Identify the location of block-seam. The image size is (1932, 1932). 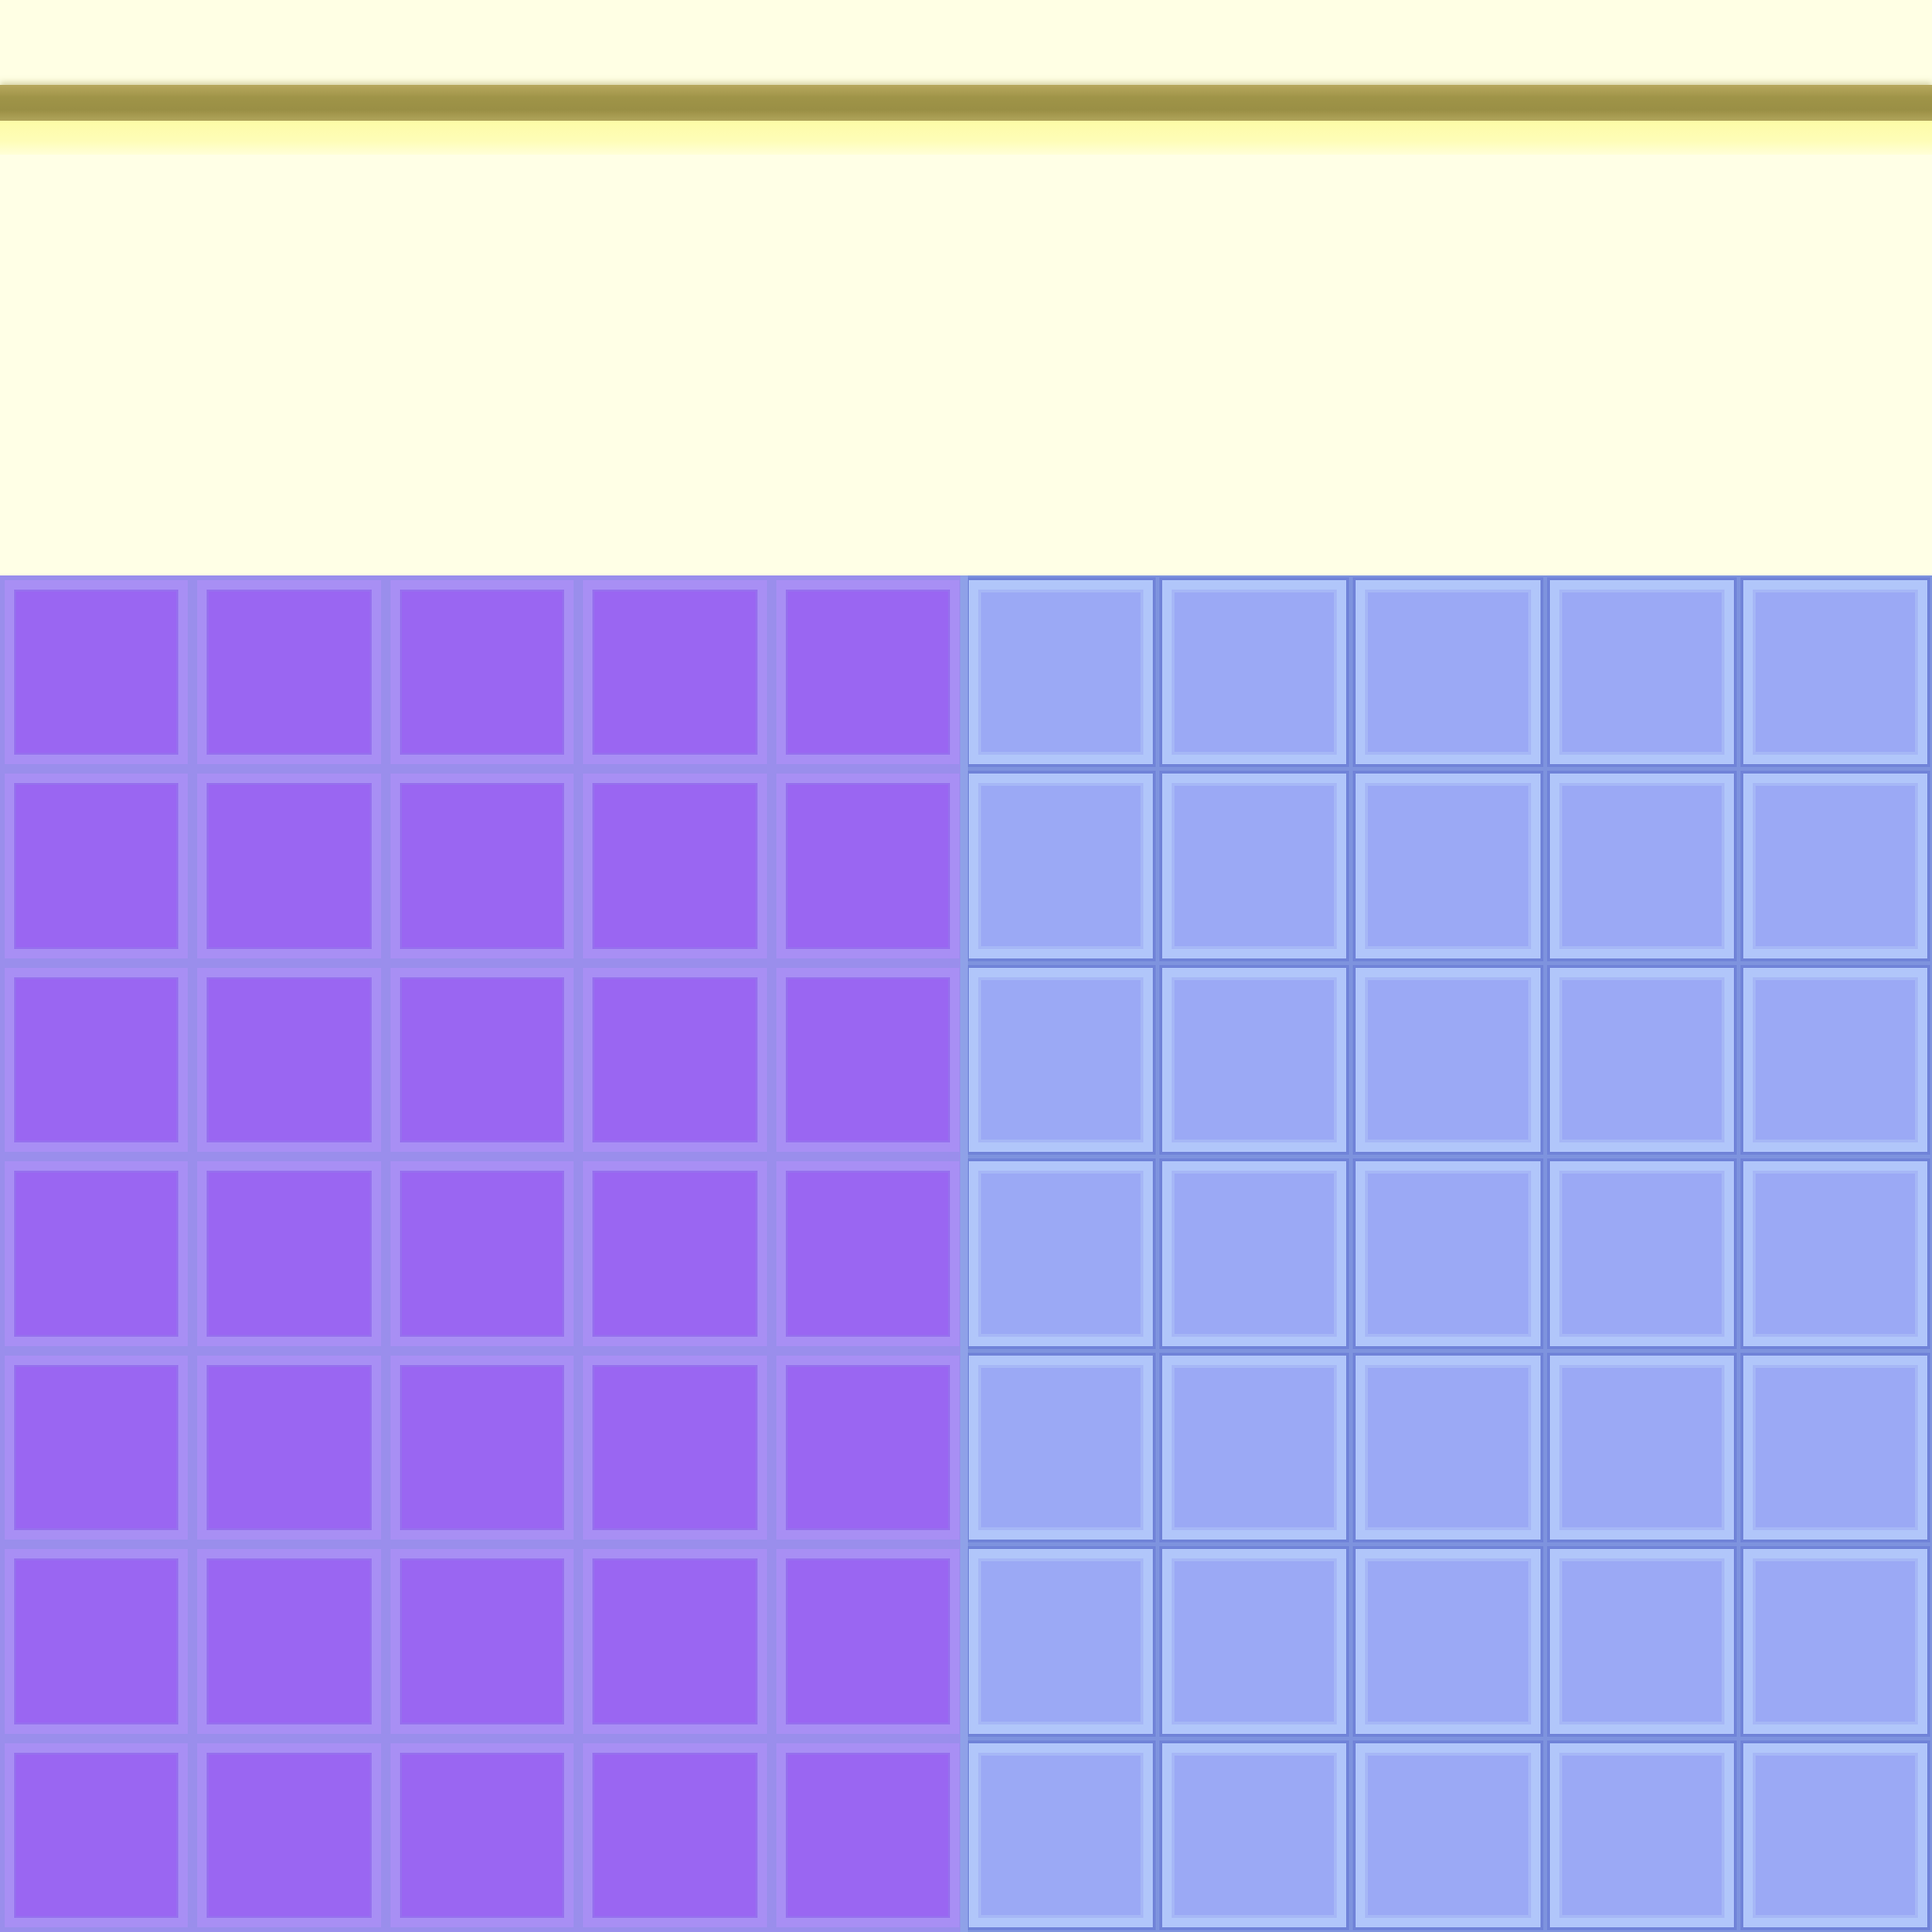
(964, 1253).